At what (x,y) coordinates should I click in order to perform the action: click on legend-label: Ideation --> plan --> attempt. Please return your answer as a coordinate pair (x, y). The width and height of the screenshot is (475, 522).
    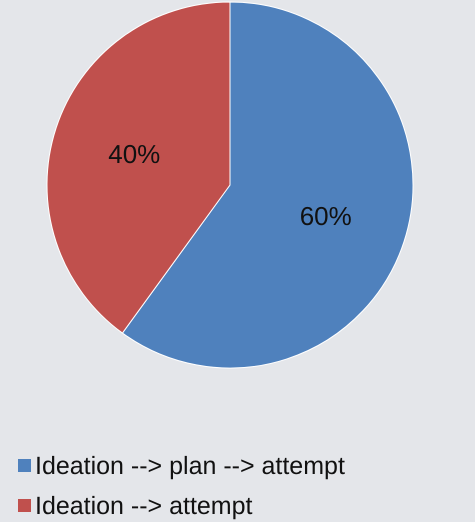
    Looking at the image, I should click on (190, 466).